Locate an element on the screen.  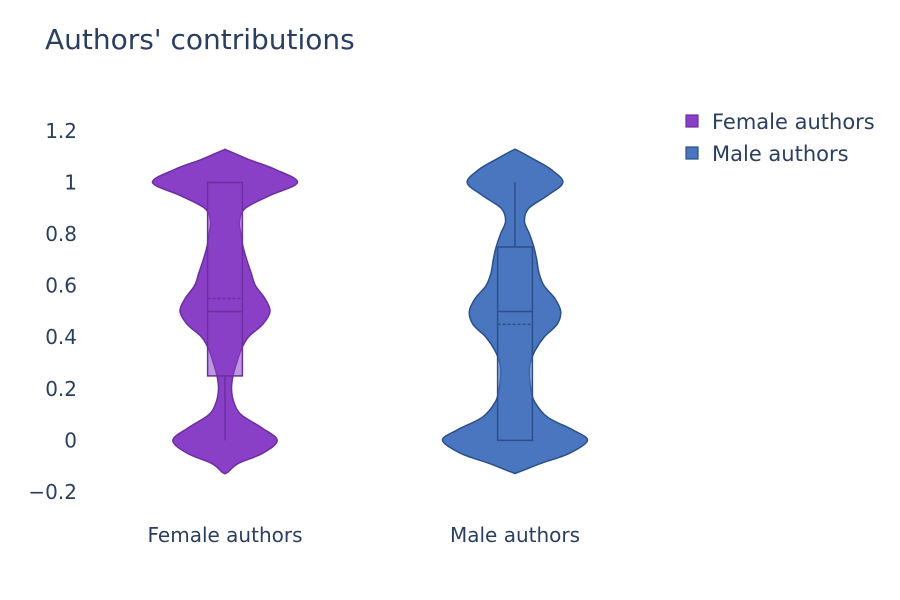
violin-female is located at coordinates (225, 311).